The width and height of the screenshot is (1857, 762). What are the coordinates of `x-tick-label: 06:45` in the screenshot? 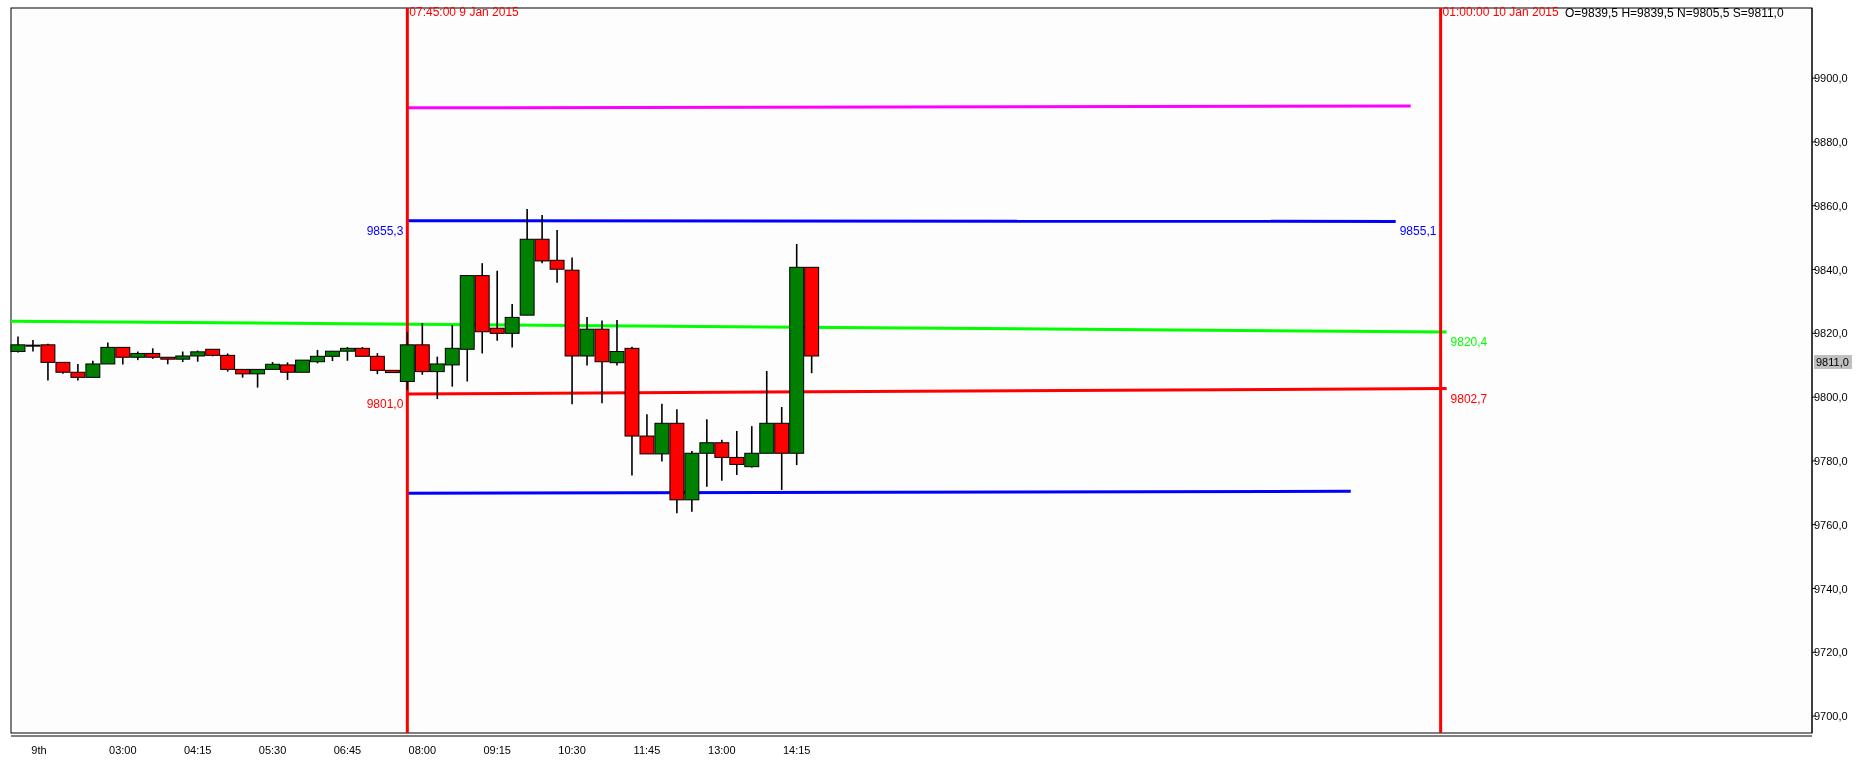 It's located at (347, 750).